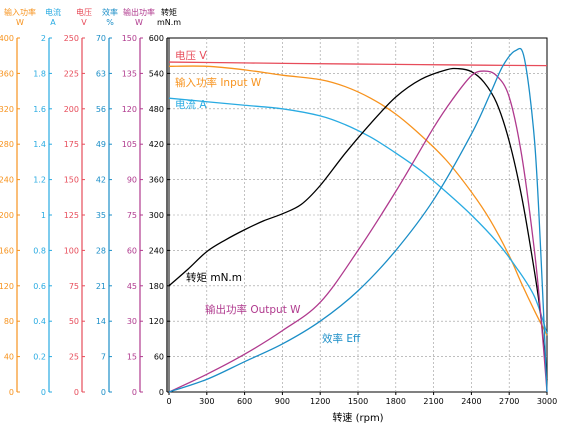 The height and width of the screenshot is (435, 568). I want to click on y-tick-label-torque: 540, so click(156, 73).